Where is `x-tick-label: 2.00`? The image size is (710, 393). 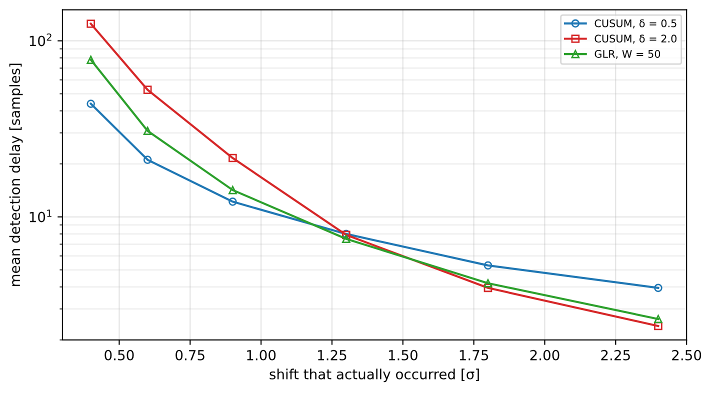 x-tick-label: 2.00 is located at coordinates (545, 355).